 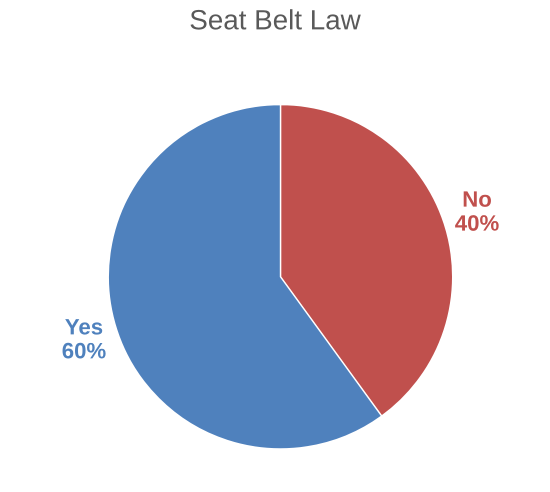 What do you see at coordinates (477, 223) in the screenshot?
I see `data-label: 40%` at bounding box center [477, 223].